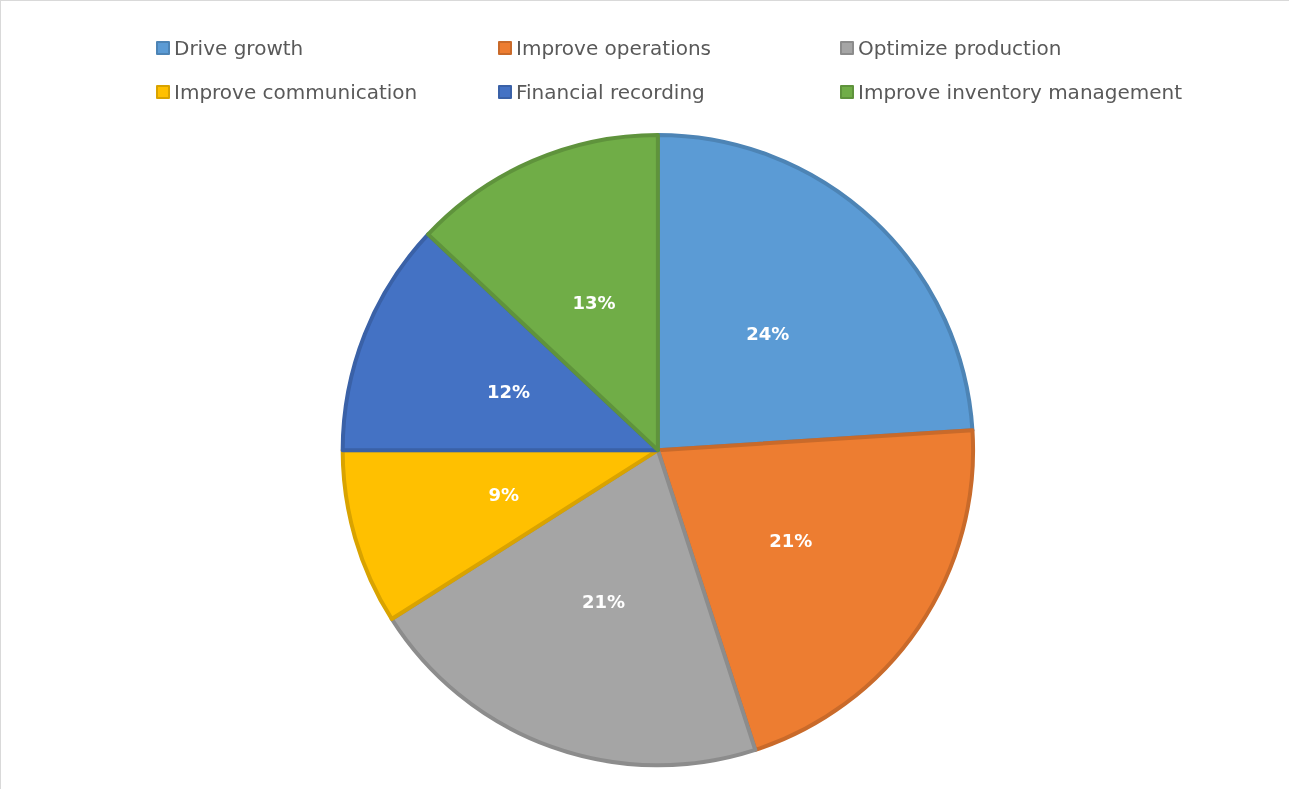 Image resolution: width=1289 pixels, height=789 pixels. Describe the element at coordinates (594, 303) in the screenshot. I see `data-label: 13%` at that location.